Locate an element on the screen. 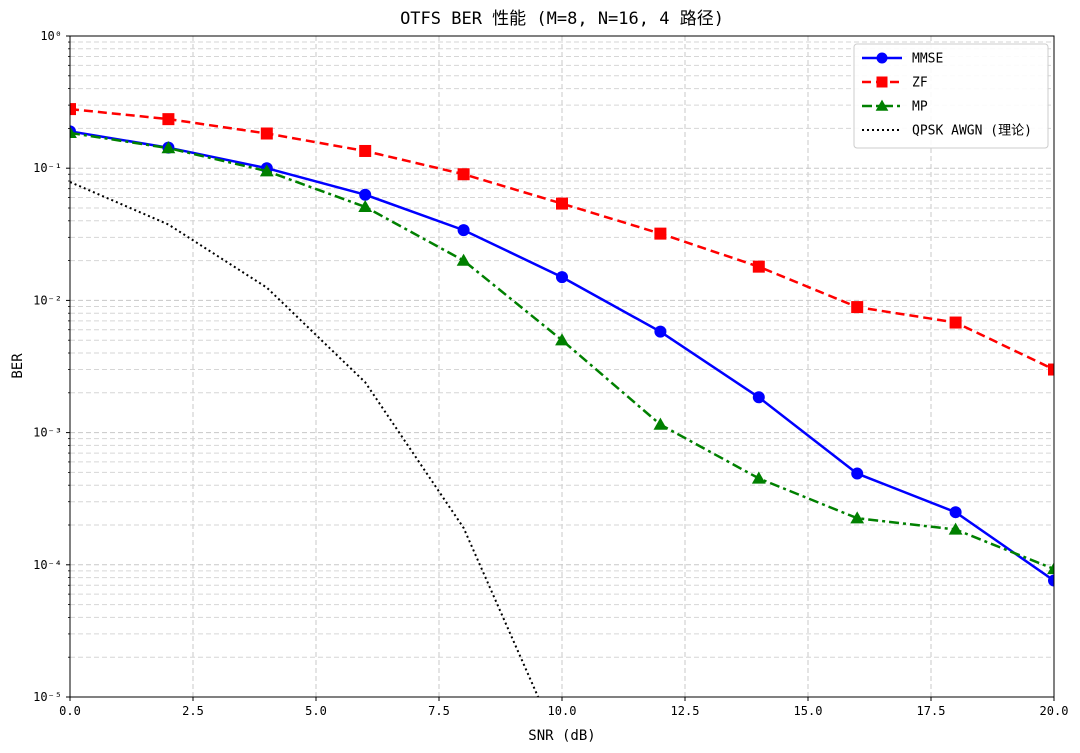 This screenshot has width=1080, height=753. x-axis-label: SNR (dB) is located at coordinates (561, 736).